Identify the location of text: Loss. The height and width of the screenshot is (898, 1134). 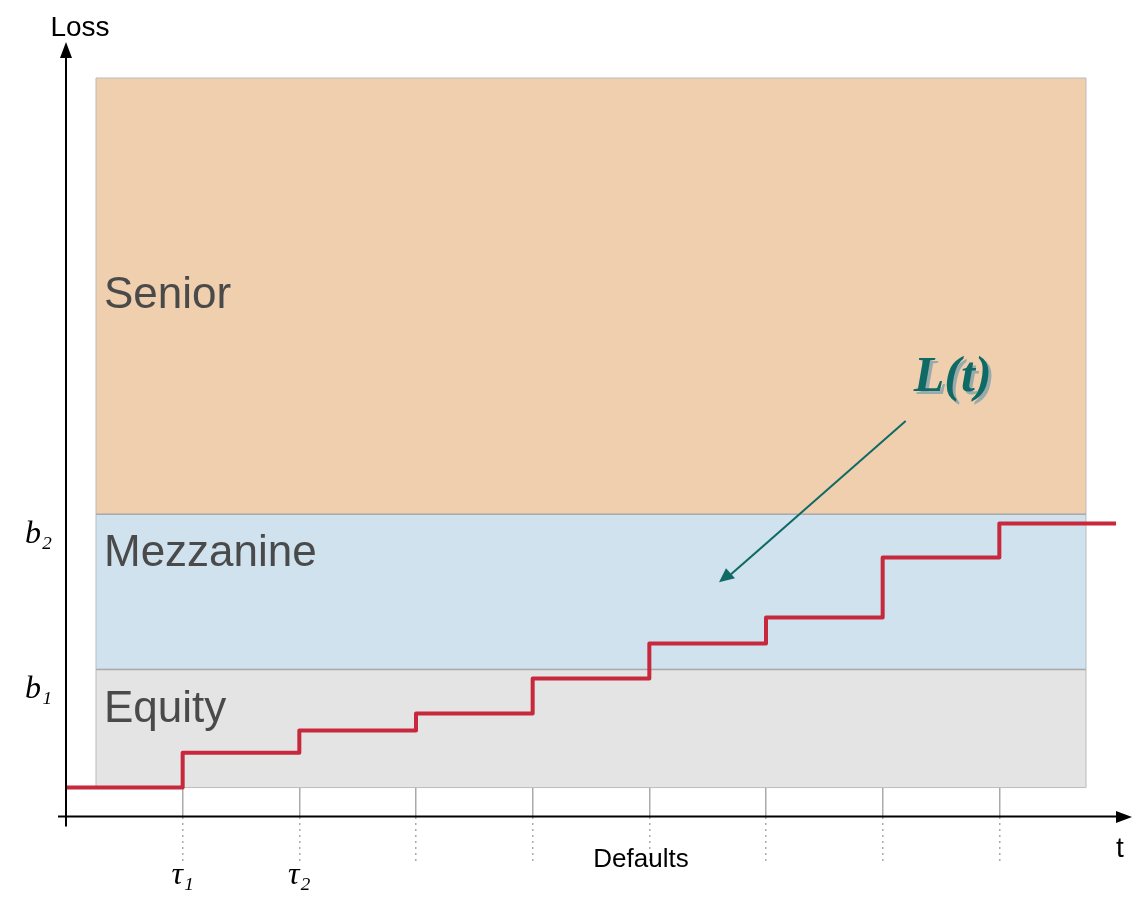
(80, 26).